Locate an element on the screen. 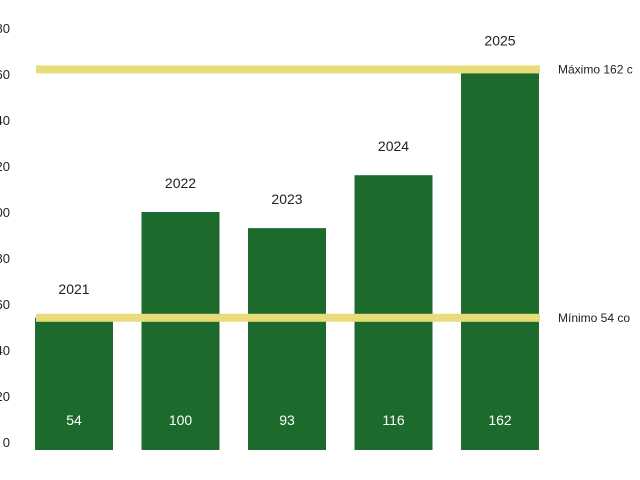 This screenshot has width=640, height=480. bar-2021 is located at coordinates (74, 383).